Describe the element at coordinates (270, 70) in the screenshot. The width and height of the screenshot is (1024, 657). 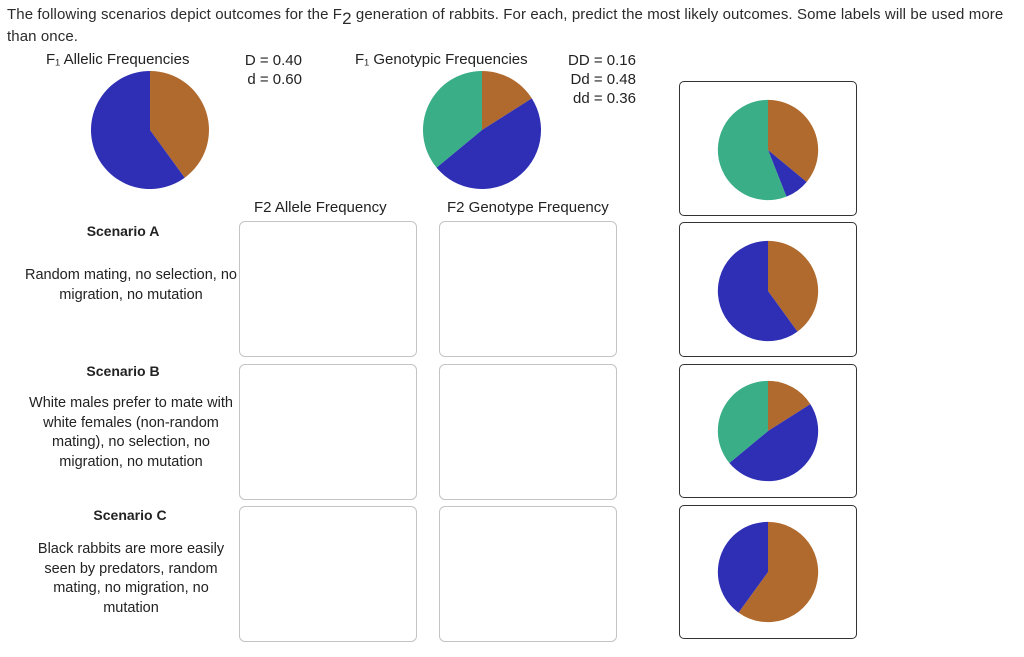
I see `f1-allelic-values: D = 0.40 d = 0.60` at that location.